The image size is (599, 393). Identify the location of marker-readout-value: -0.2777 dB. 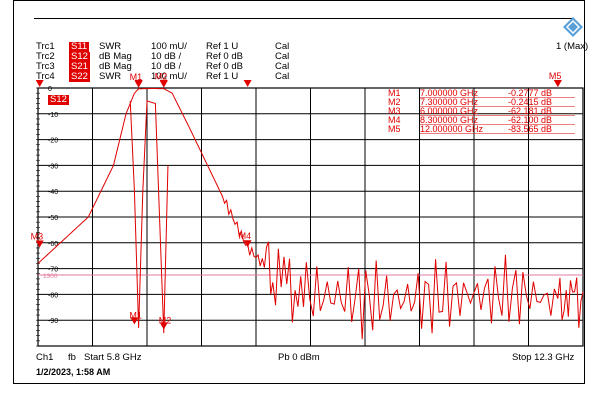
(530, 93).